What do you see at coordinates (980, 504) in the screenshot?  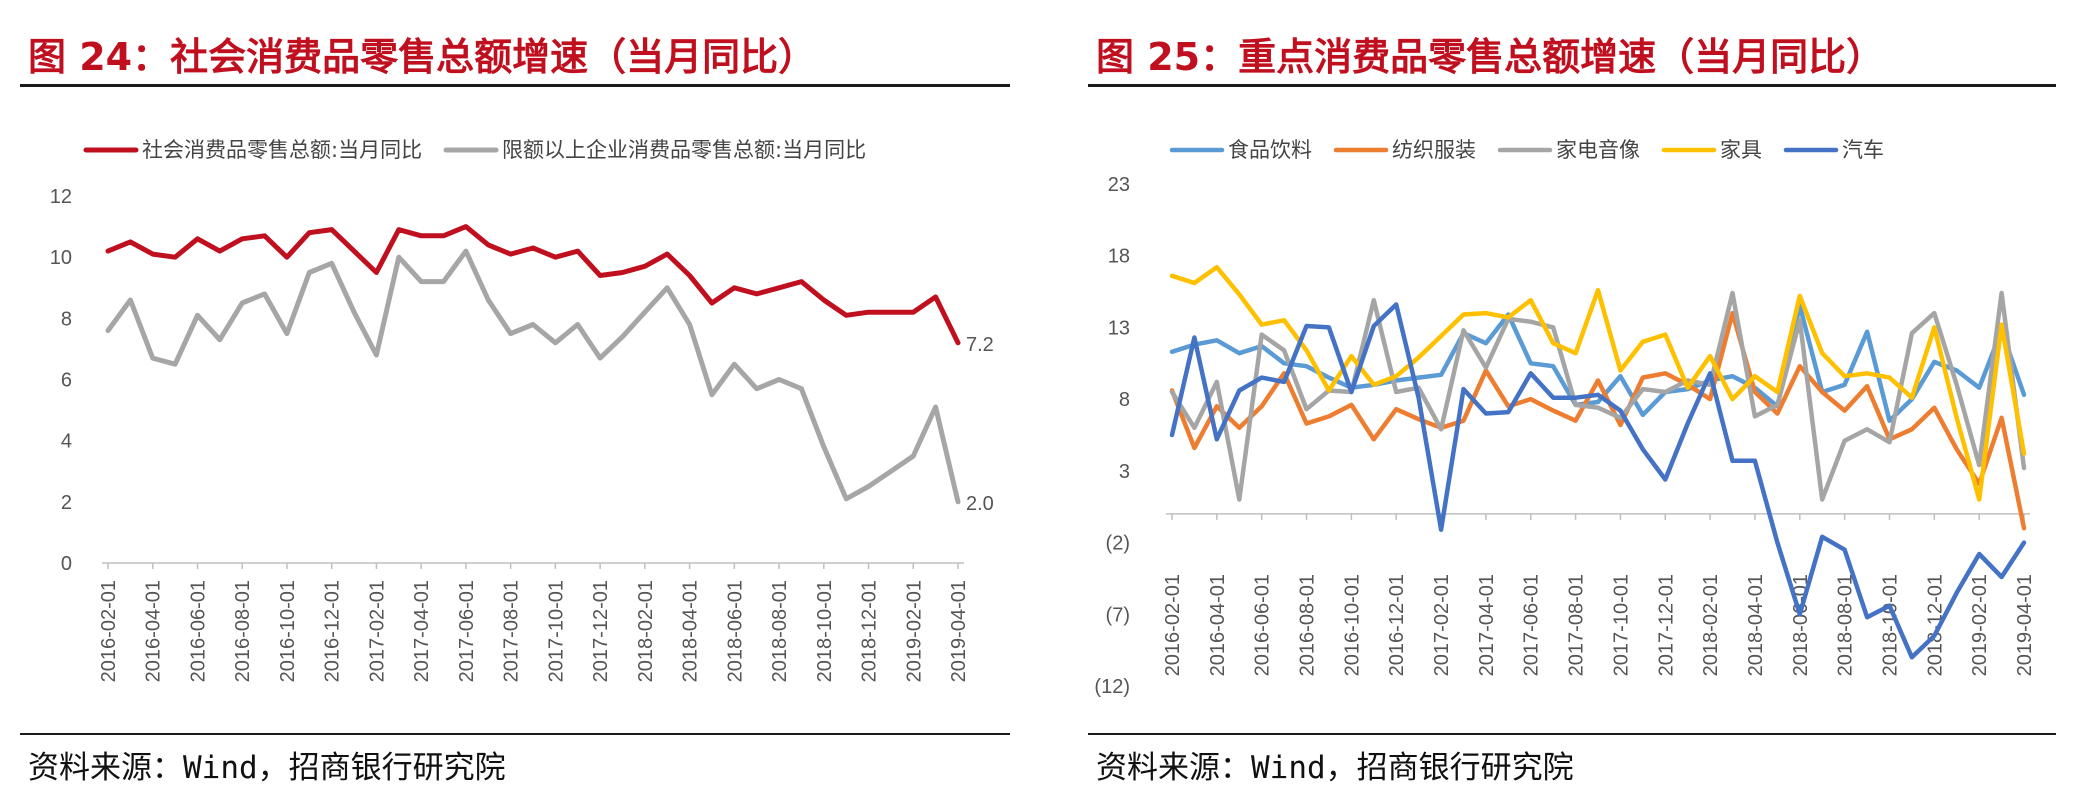 I see `data-label: 2.0` at bounding box center [980, 504].